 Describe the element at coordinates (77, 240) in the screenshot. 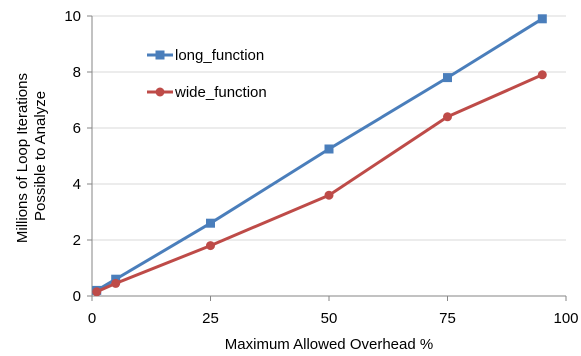

I see `y-tick-label-2: 2` at that location.